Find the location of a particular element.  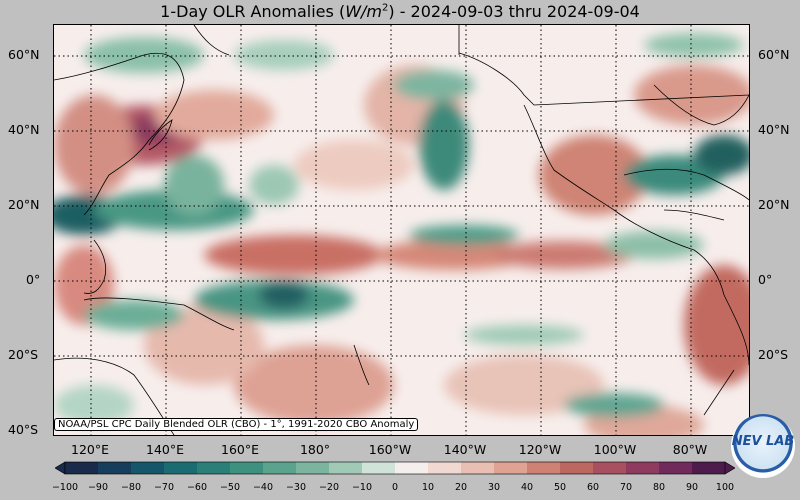

lab-logo: NEV LAB is located at coordinates (763, 446).